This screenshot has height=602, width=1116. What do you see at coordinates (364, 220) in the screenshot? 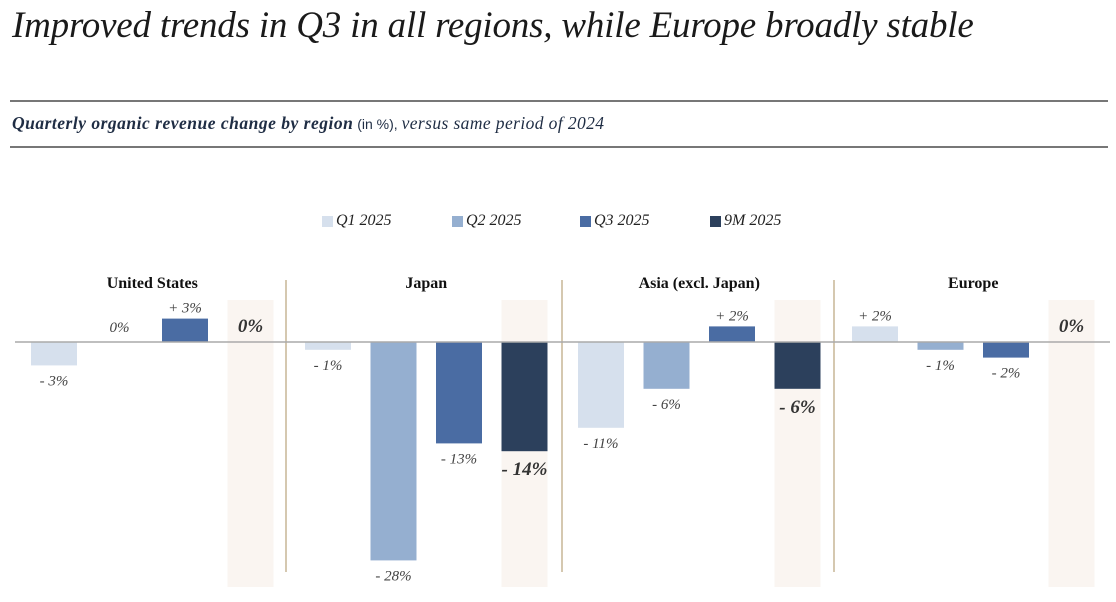
I see `legend-label-q1: Q1 2025` at bounding box center [364, 220].